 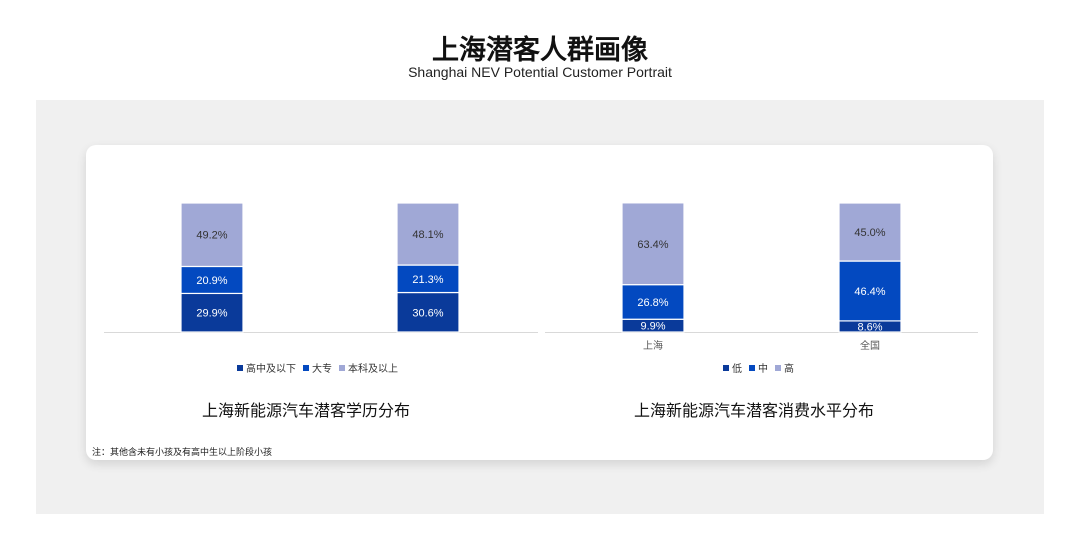 What do you see at coordinates (182, 453) in the screenshot?
I see `footnote: 注：其他含未有小孩及有高中生以上阶段小孩` at bounding box center [182, 453].